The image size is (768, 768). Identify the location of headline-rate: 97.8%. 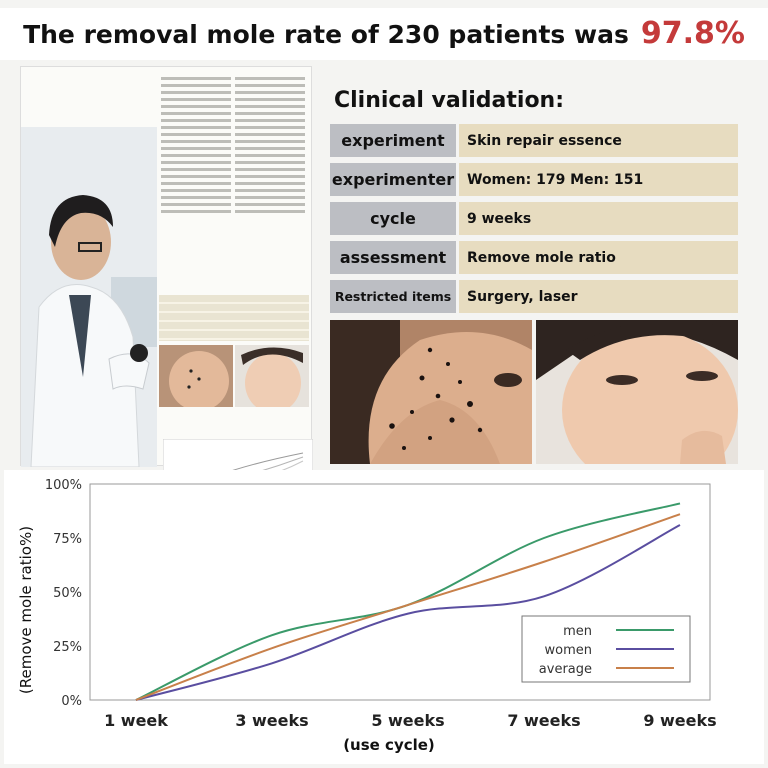
(692, 33).